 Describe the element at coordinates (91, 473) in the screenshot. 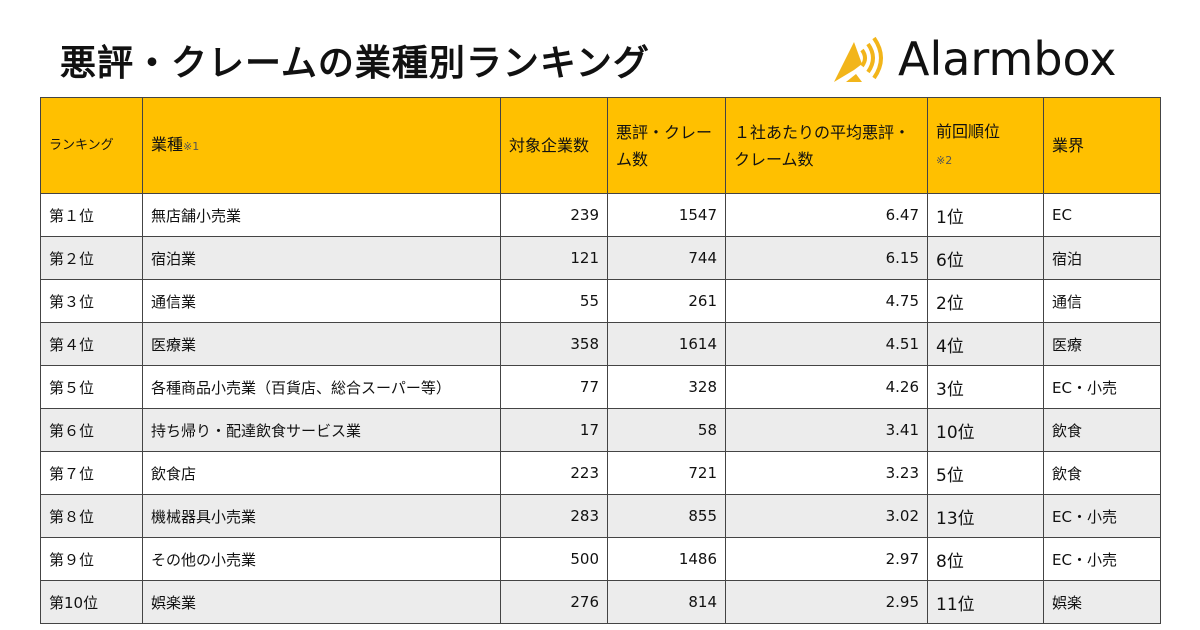

I see `cell-rank: 第７位` at that location.